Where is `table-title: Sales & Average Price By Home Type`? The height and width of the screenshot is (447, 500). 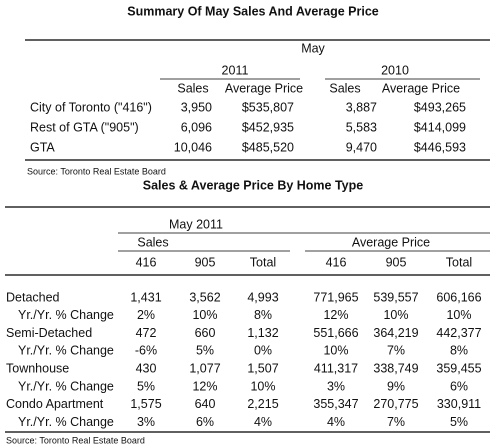
table-title: Sales & Average Price By Home Type is located at coordinates (253, 185).